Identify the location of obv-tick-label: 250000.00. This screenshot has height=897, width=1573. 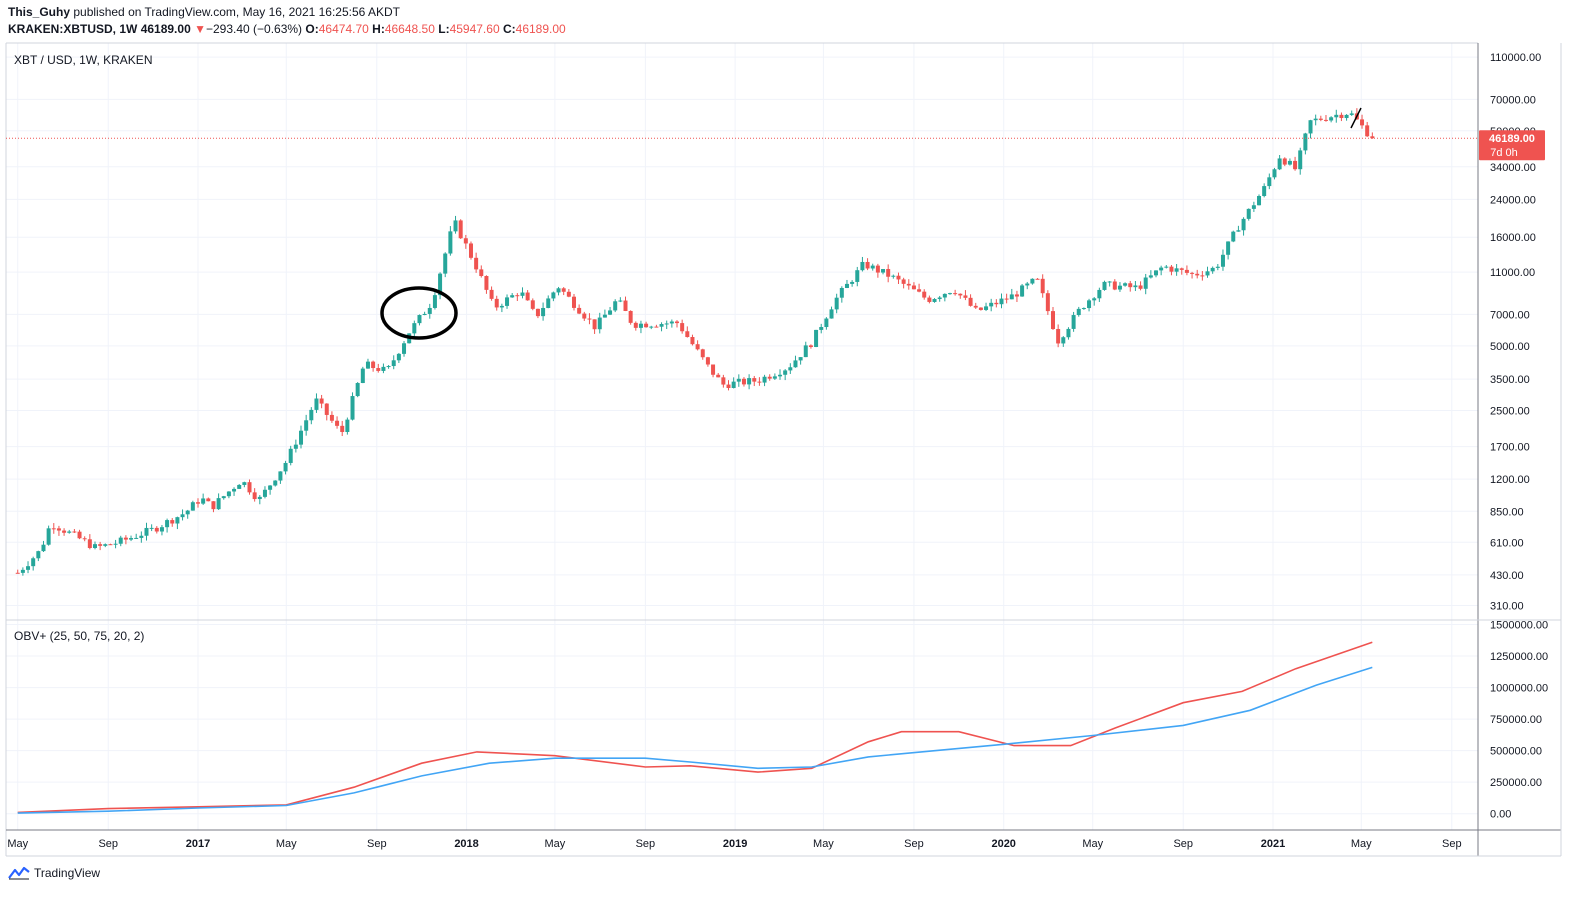
(1516, 783).